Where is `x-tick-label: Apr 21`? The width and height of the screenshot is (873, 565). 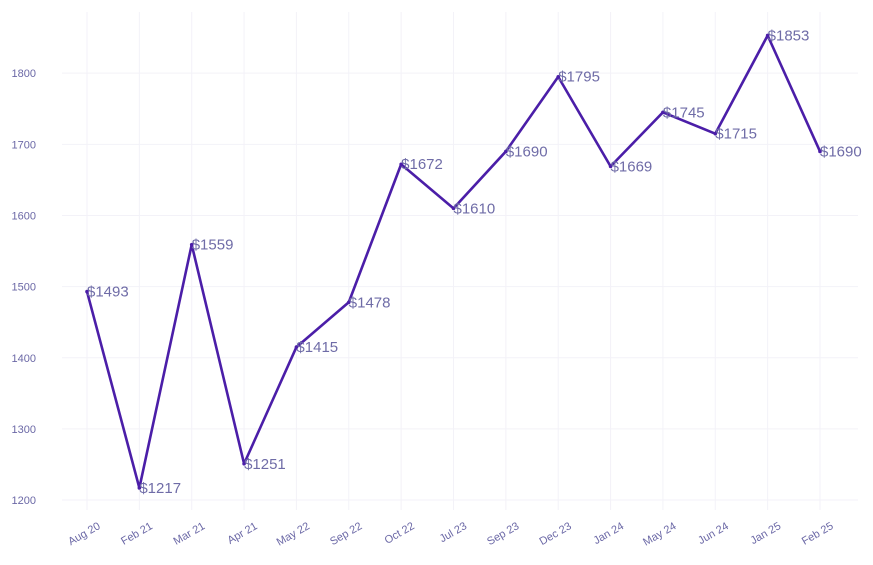
x-tick-label: Apr 21 is located at coordinates (242, 533).